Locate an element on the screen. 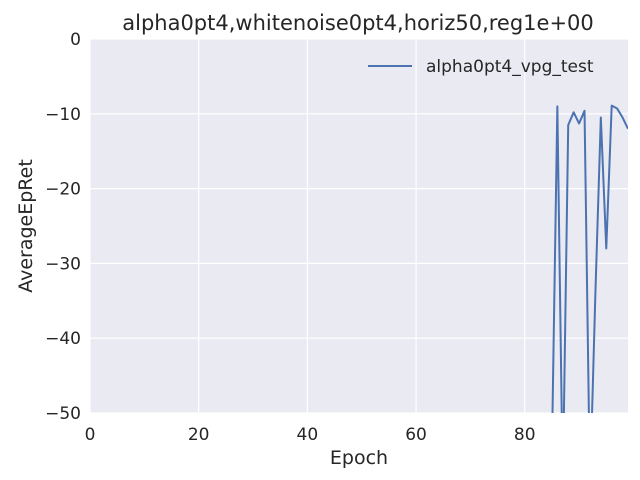  y-axis-label: AverageEpRet is located at coordinates (26, 226).